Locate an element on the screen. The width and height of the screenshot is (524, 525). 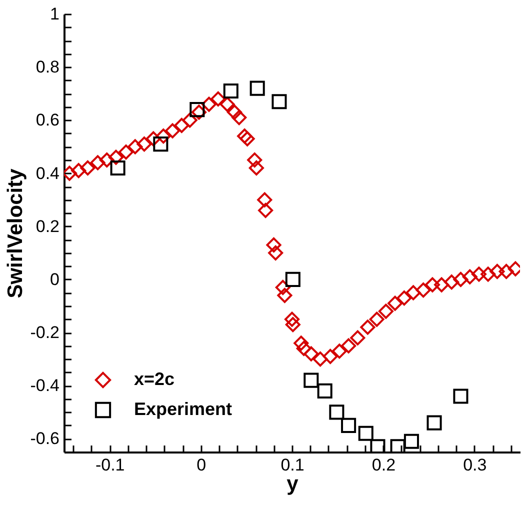
y-tick-label: -0.2 is located at coordinates (45, 332).